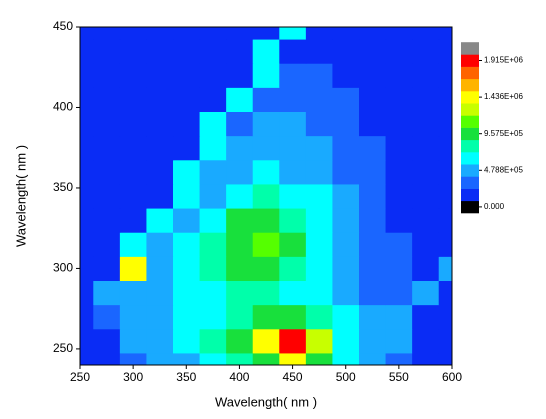 The image size is (546, 419). What do you see at coordinates (63, 187) in the screenshot?
I see `y-tick-label: 350` at bounding box center [63, 187].